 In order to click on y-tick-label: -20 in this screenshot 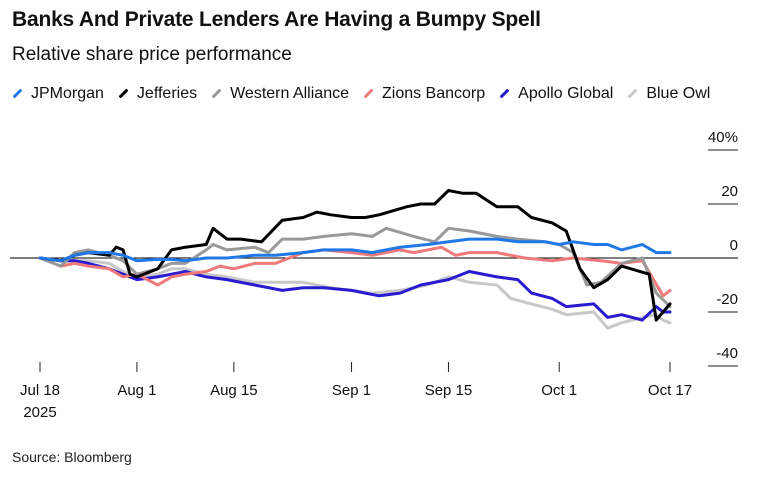, I will do `click(727, 299)`.